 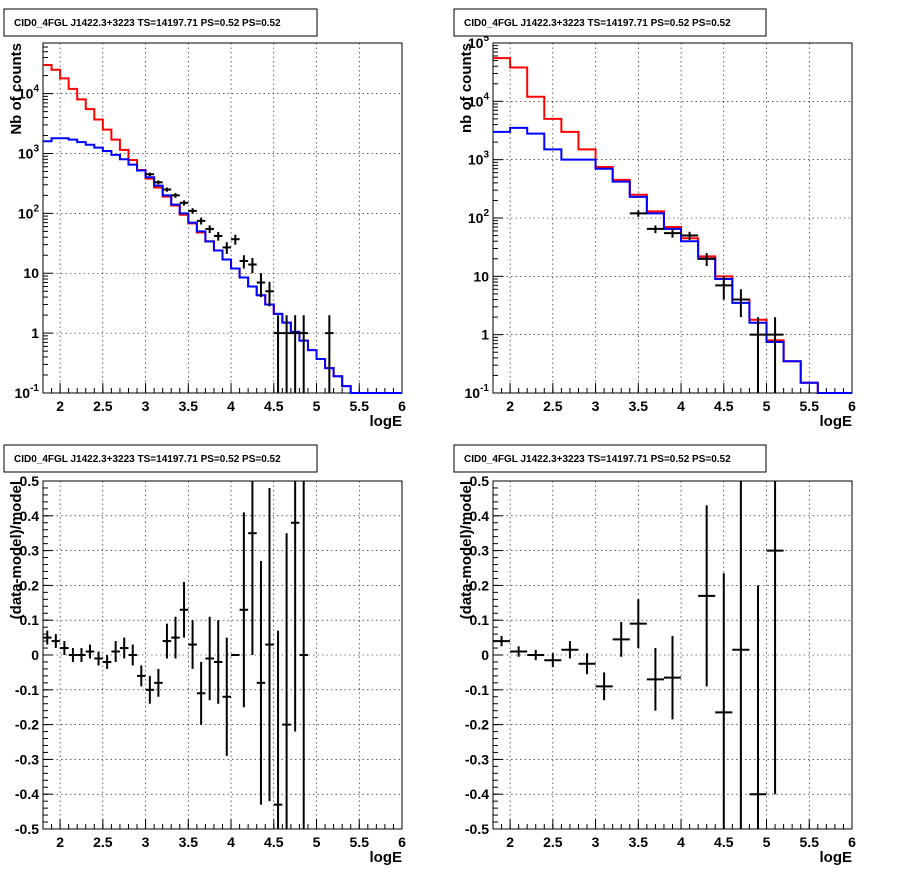 I want to click on y-tick-label: -0.3, so click(x=27, y=759).